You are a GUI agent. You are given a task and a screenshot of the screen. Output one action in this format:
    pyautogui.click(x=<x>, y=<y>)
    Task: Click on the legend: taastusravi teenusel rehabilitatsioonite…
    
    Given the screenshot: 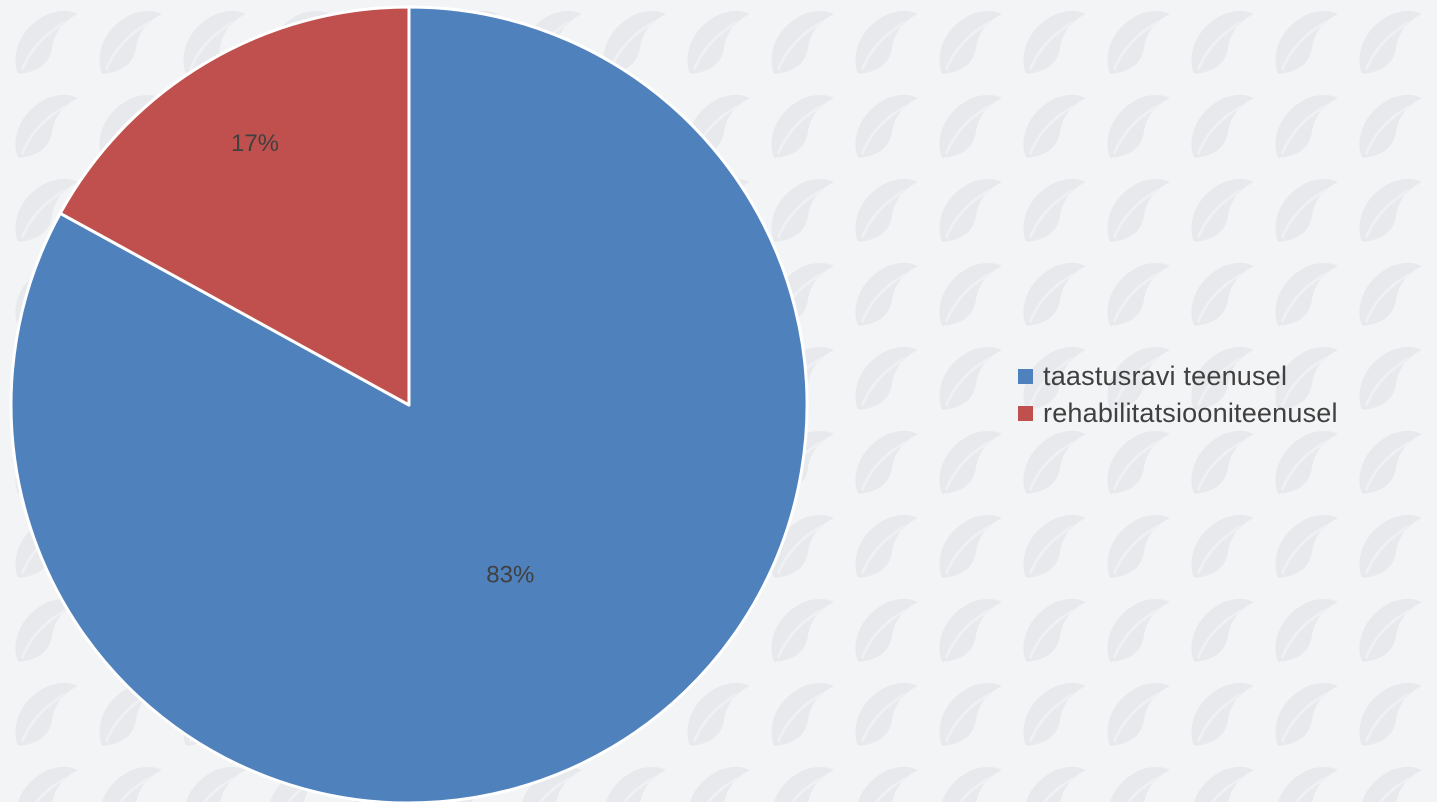 What is the action you would take?
    pyautogui.click(x=1178, y=395)
    